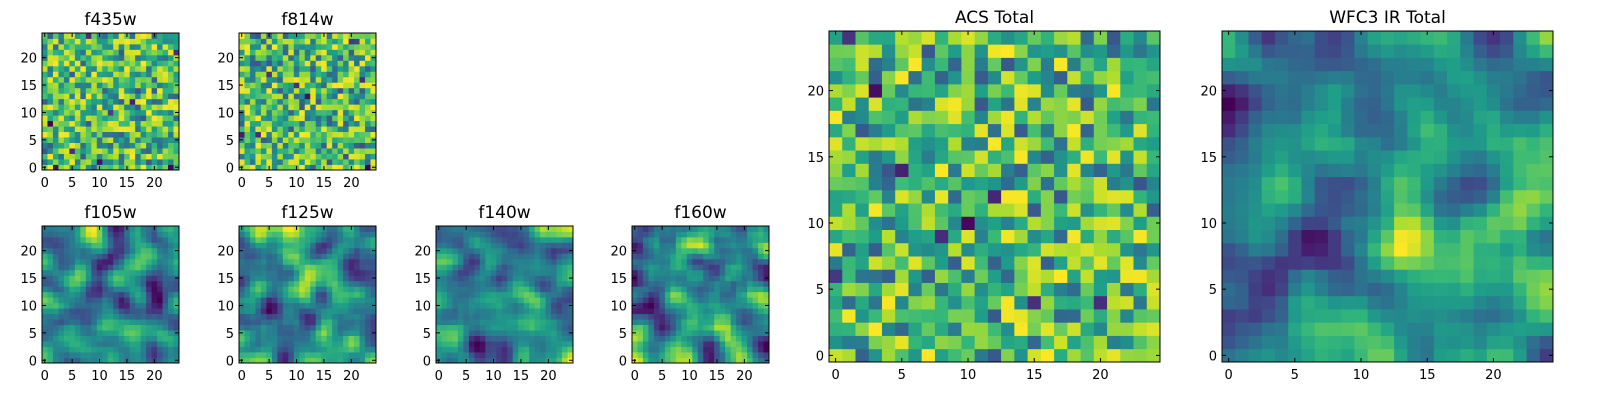  What do you see at coordinates (422, 279) in the screenshot?
I see `y-tick-label: 15` at bounding box center [422, 279].